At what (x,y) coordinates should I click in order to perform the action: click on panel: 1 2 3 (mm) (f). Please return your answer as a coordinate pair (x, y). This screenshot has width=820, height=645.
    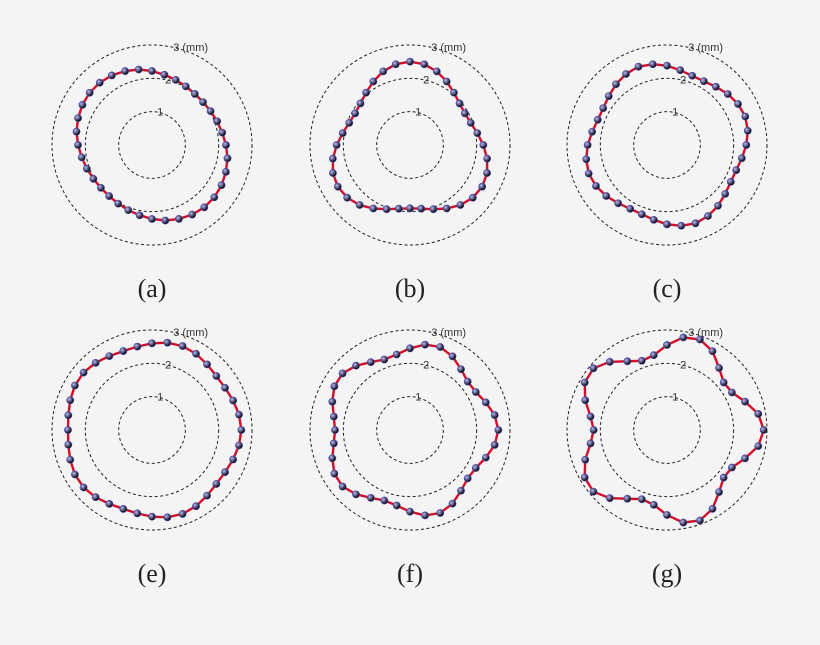
    Looking at the image, I should click on (410, 457).